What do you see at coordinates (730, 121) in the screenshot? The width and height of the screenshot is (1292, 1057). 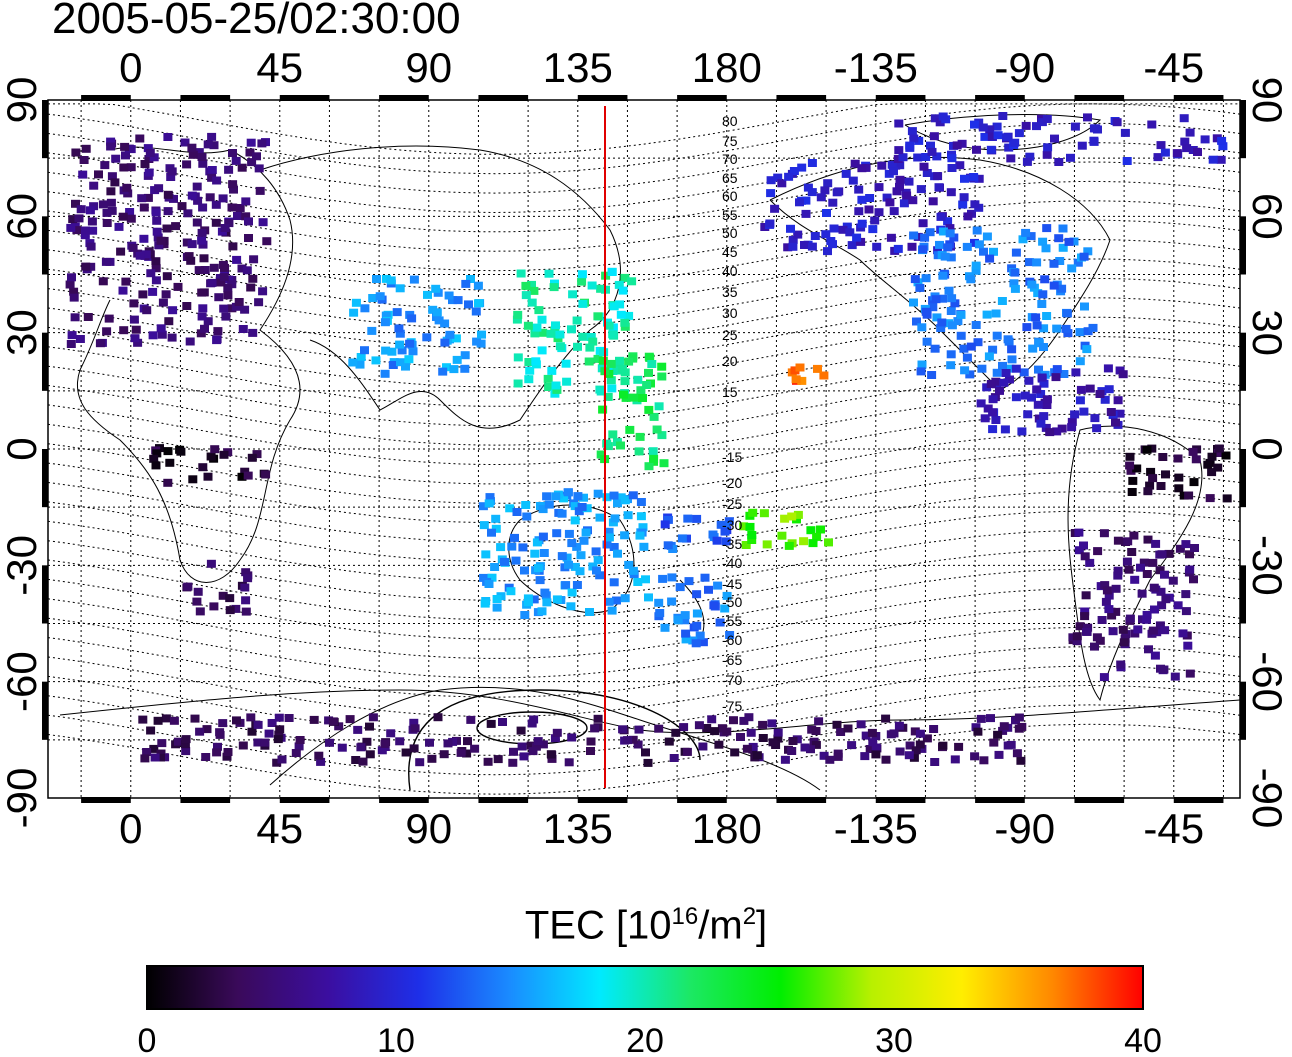 I see `magnetic-latitude-label: 80` at bounding box center [730, 121].